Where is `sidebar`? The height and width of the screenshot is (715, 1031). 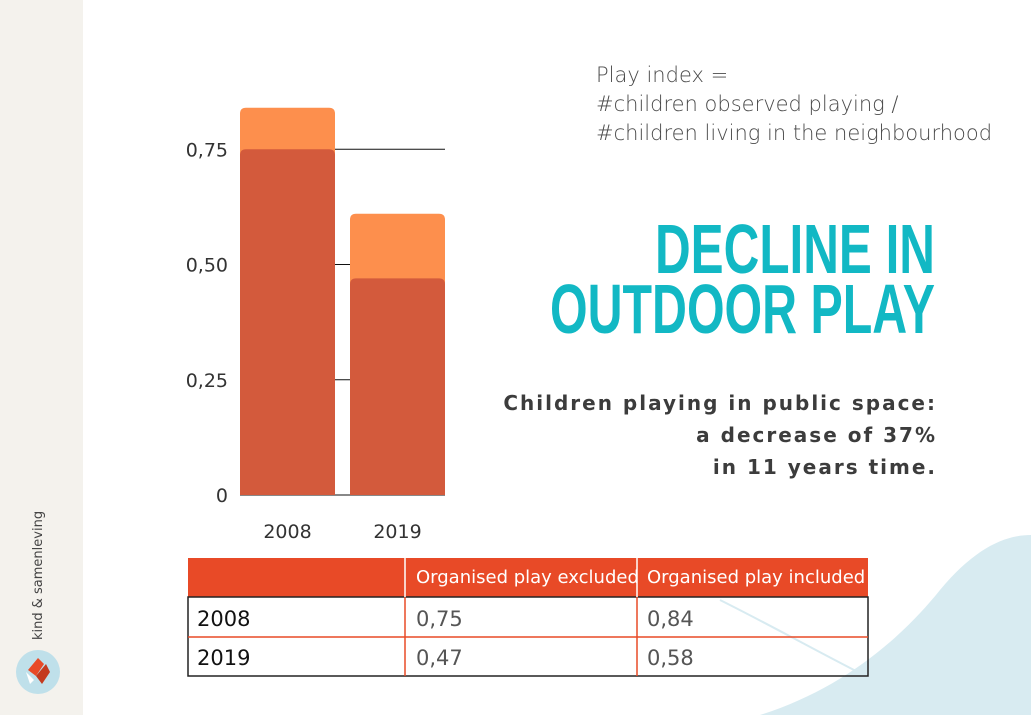
sidebar is located at coordinates (41, 357).